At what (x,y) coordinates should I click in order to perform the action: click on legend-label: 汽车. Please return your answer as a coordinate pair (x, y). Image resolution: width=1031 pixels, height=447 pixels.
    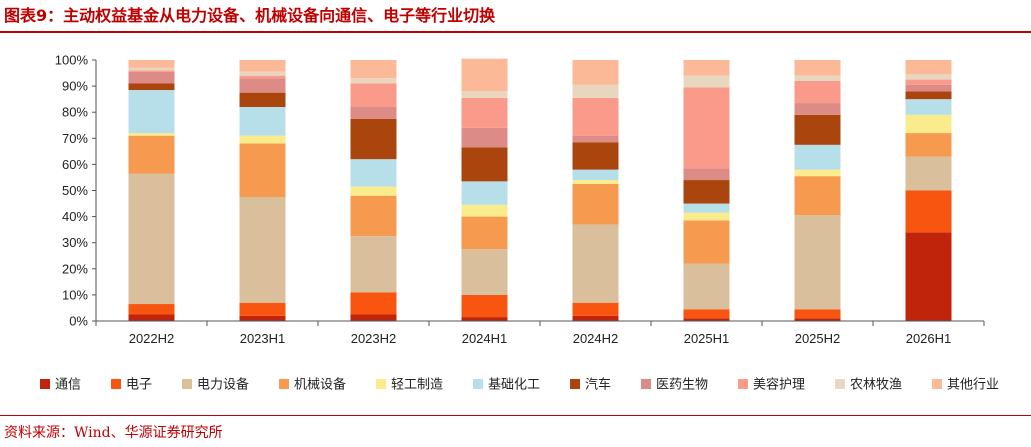
    Looking at the image, I should click on (598, 385).